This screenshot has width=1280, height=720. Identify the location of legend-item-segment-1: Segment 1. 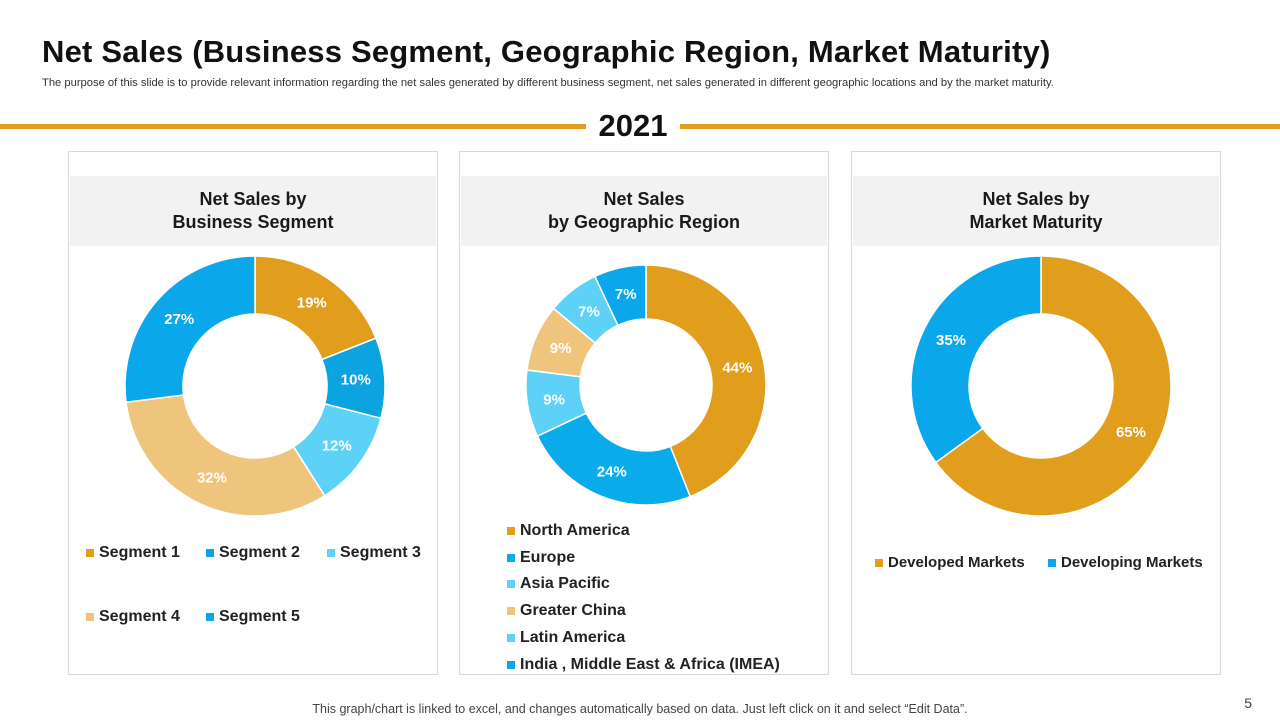
(133, 553).